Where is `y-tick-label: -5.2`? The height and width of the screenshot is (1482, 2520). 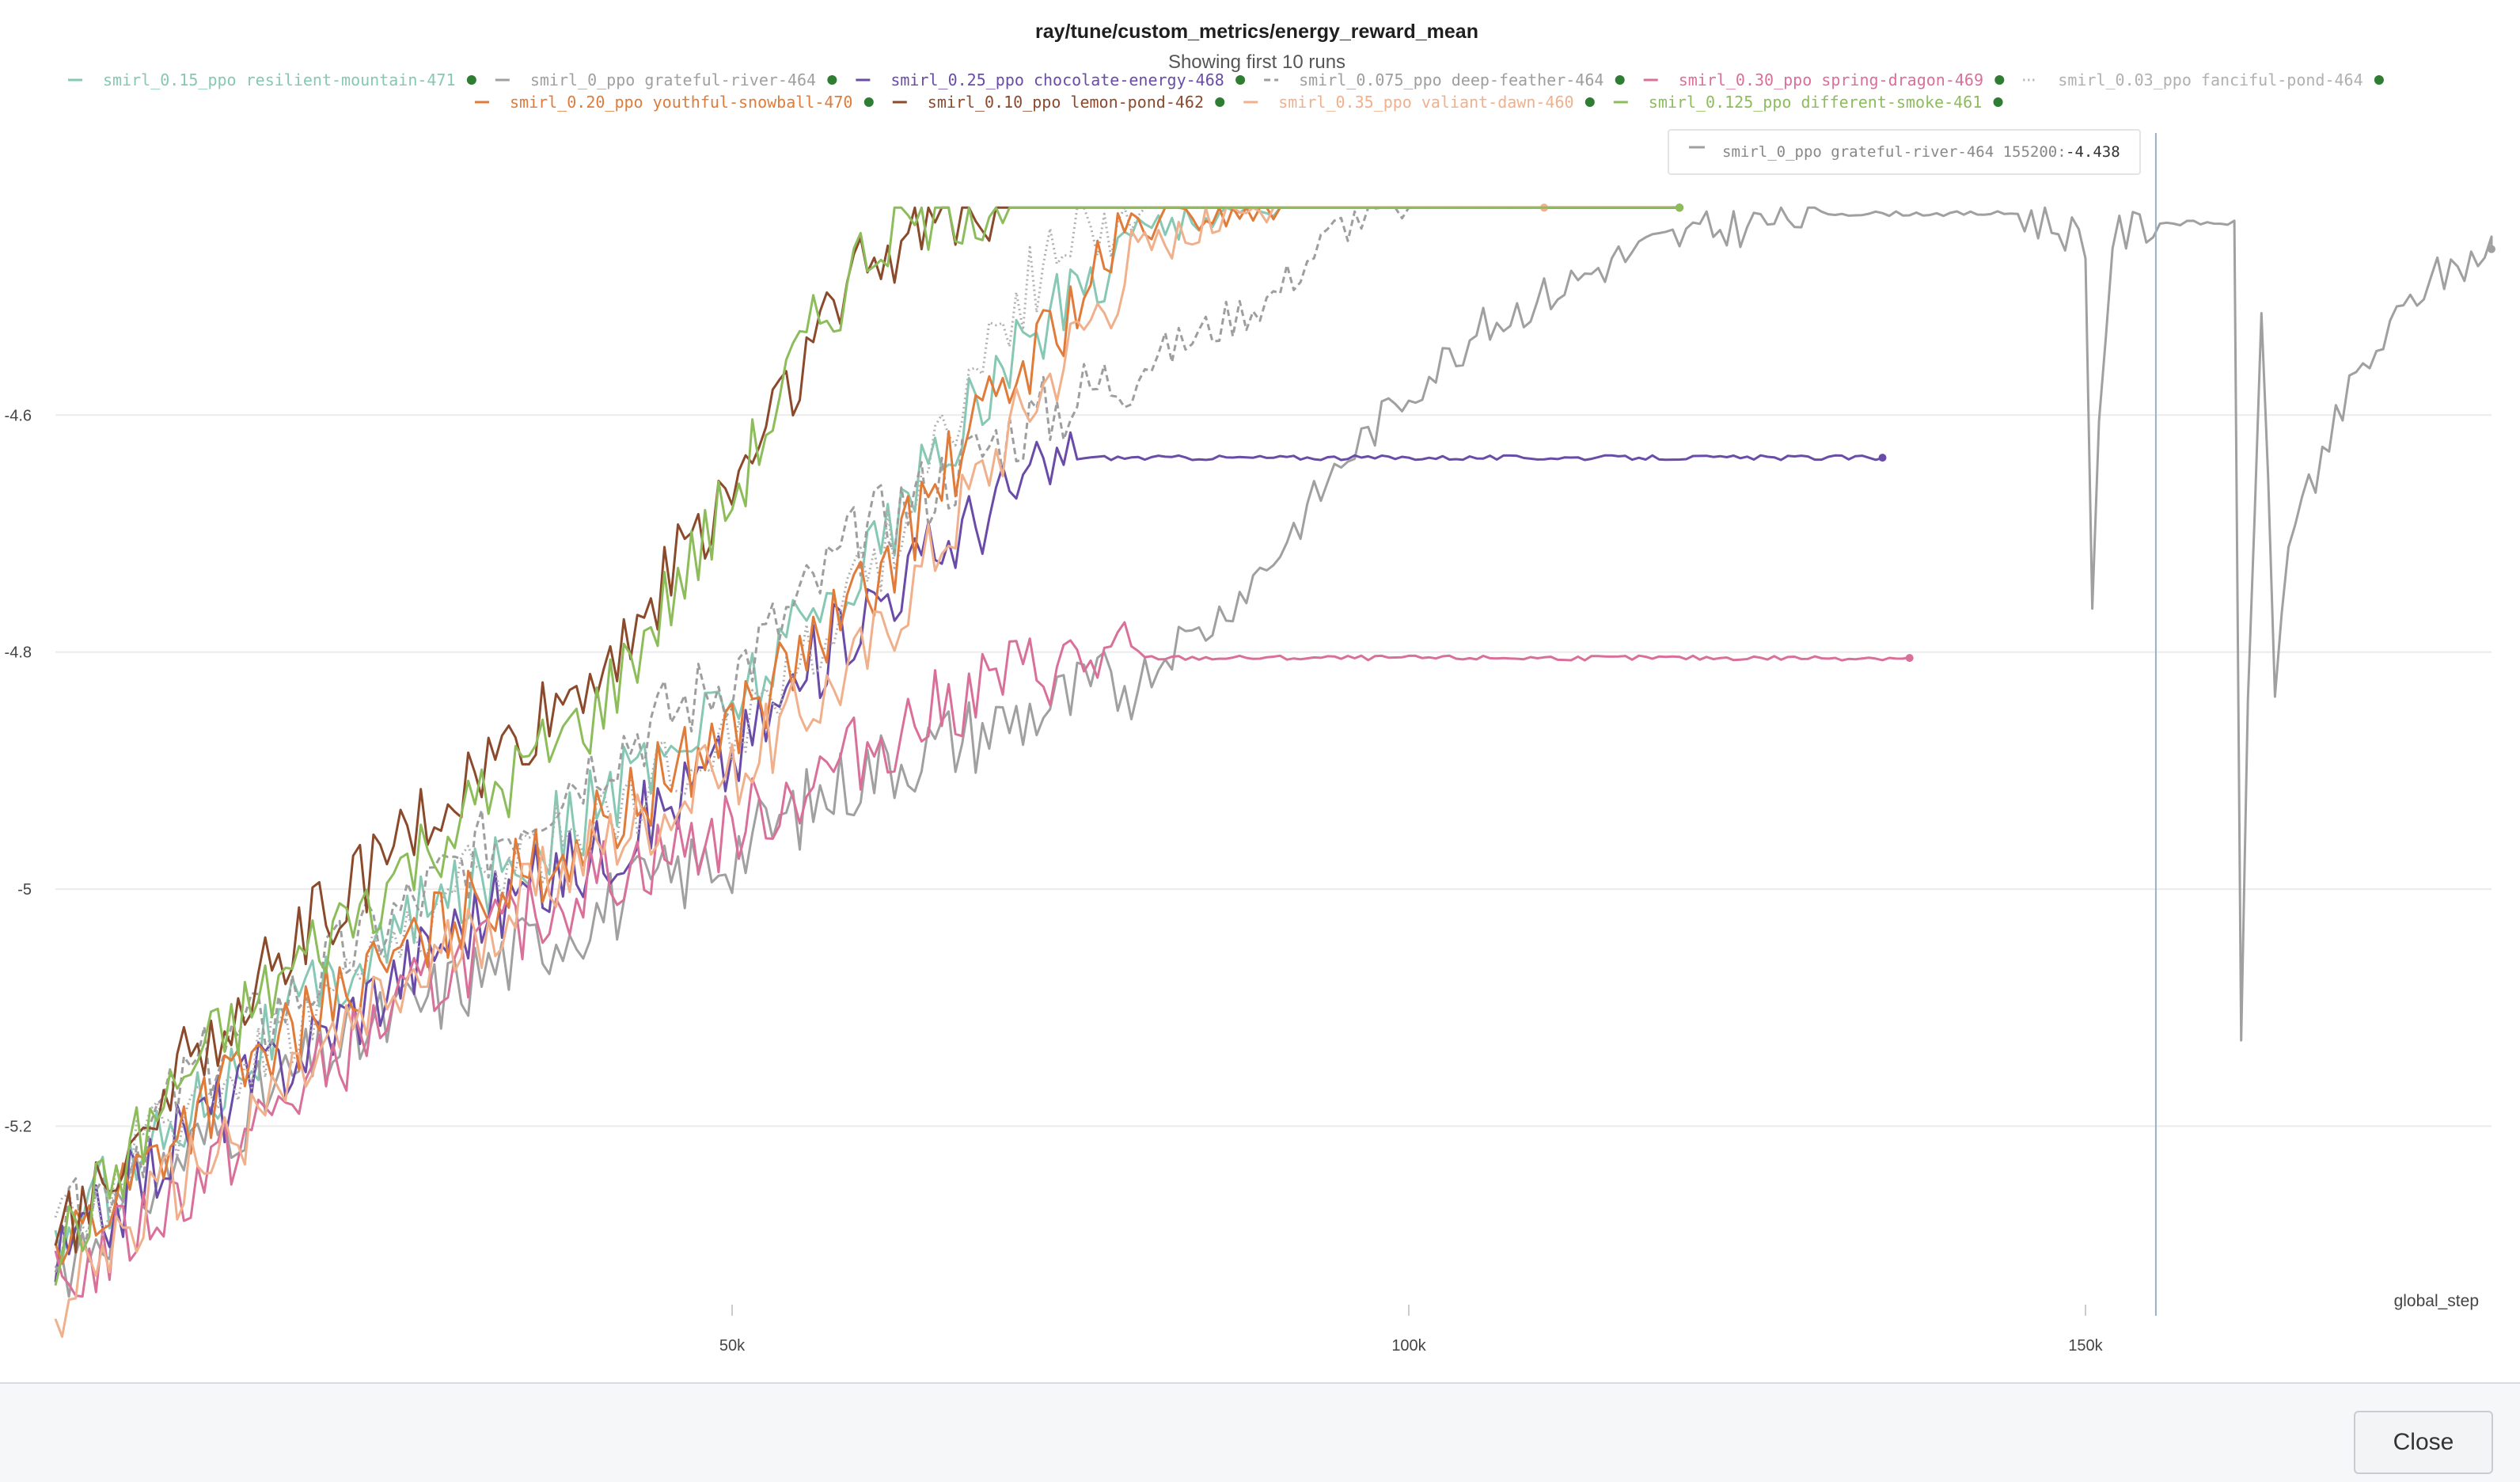
y-tick-label: -5.2 is located at coordinates (18, 1126).